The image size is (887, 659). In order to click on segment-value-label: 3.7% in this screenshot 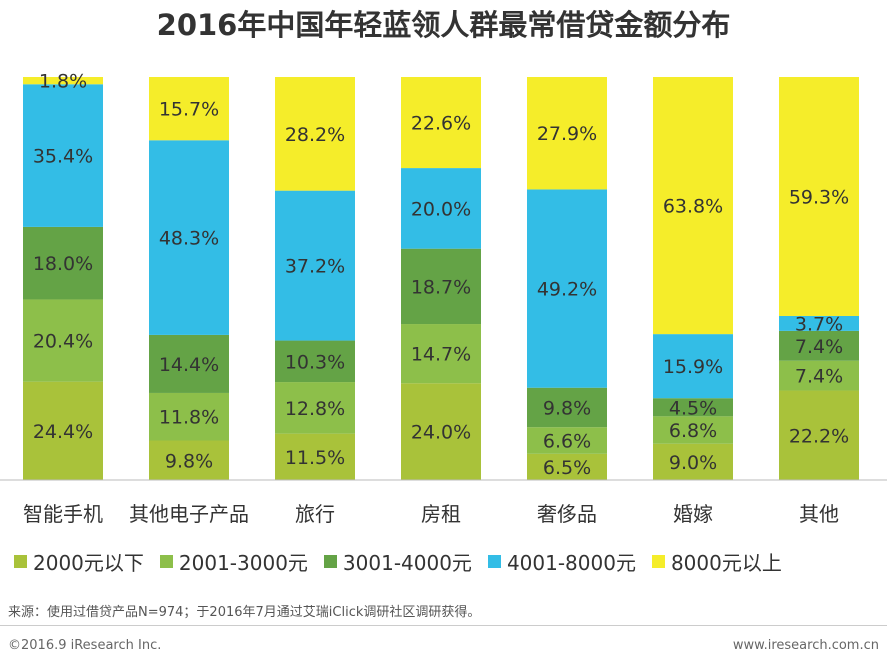, I will do `click(819, 324)`.